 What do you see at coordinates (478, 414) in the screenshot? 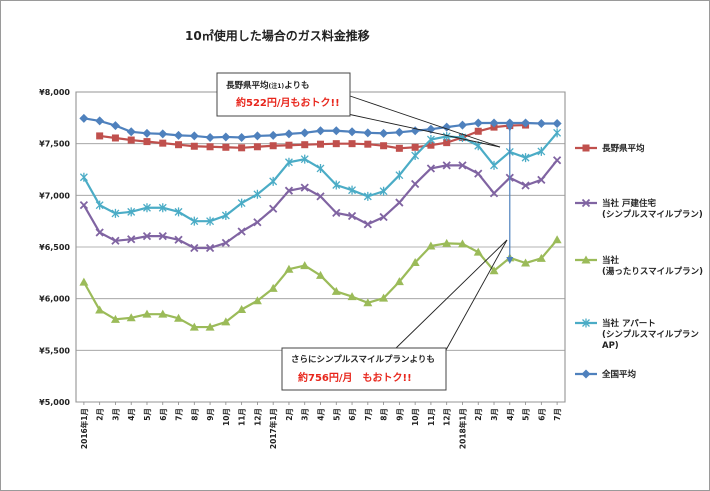
I see `x-tick-label: 2月` at bounding box center [478, 414].